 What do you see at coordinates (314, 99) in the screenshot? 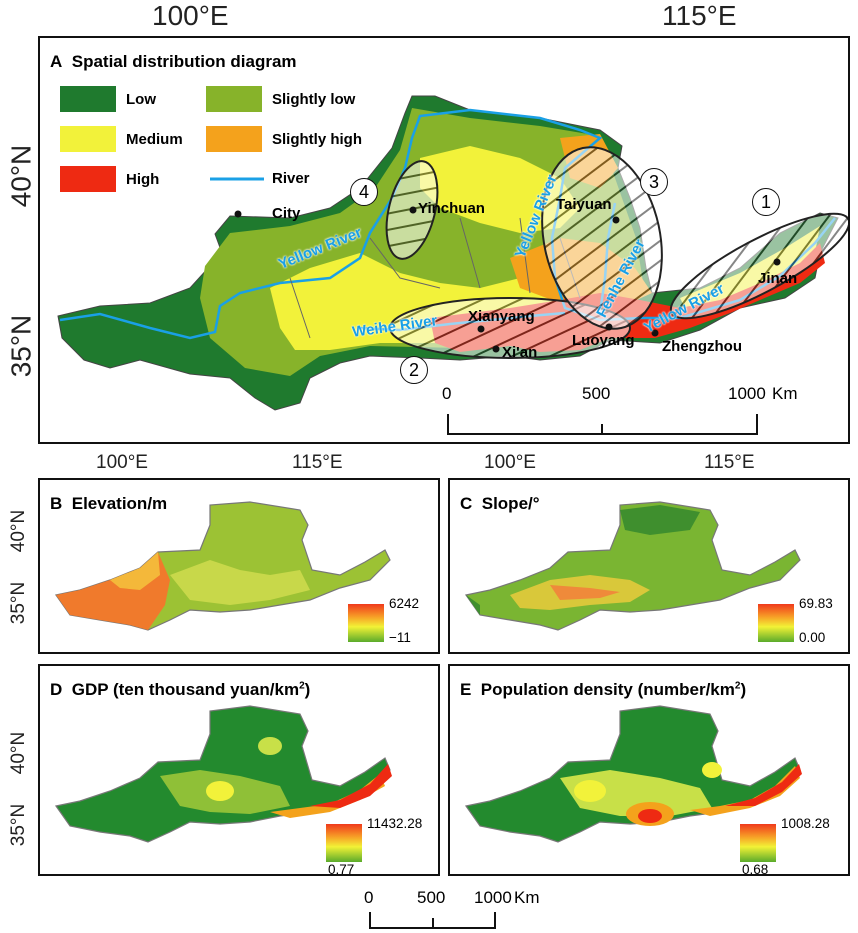
I see `legend-label-slightly-low: Slightly low` at bounding box center [314, 99].